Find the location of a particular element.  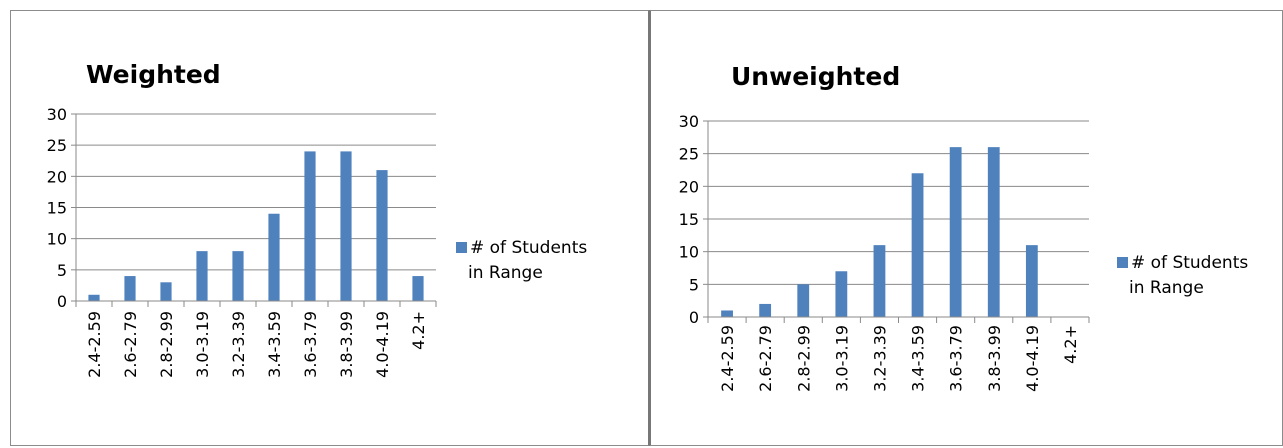

chart-title: Weighted is located at coordinates (153, 74).